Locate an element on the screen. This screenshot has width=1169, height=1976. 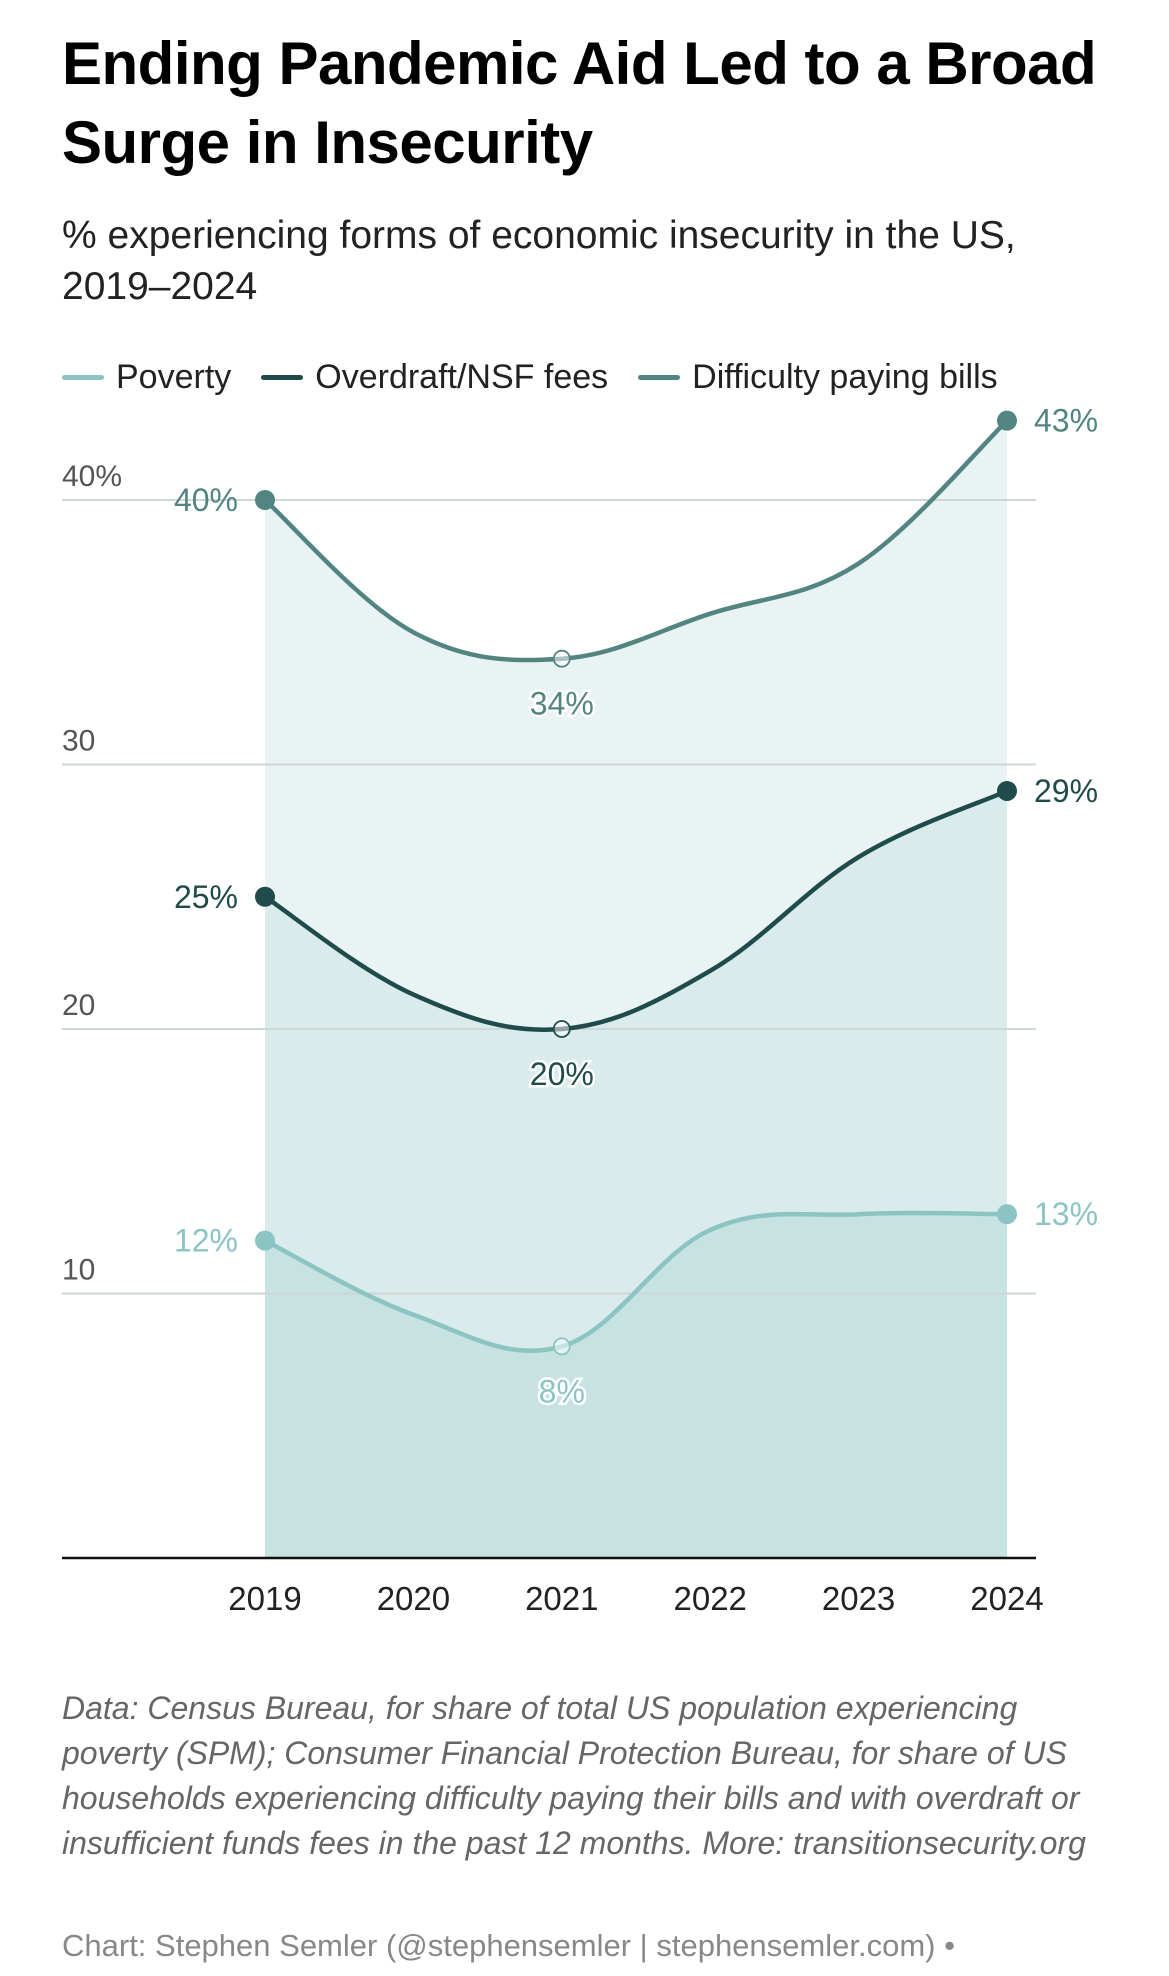
data-label: 13% is located at coordinates (1066, 1214).